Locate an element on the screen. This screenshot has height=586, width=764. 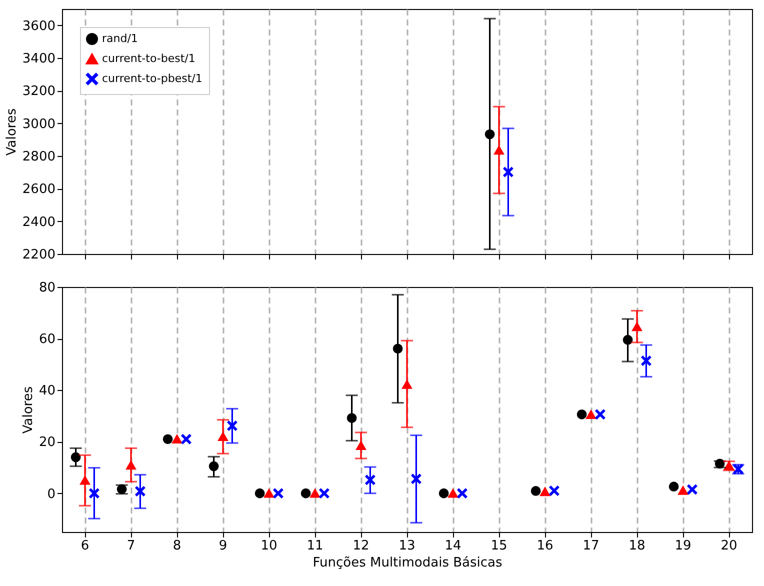
x-tick-label: 19 is located at coordinates (683, 546).